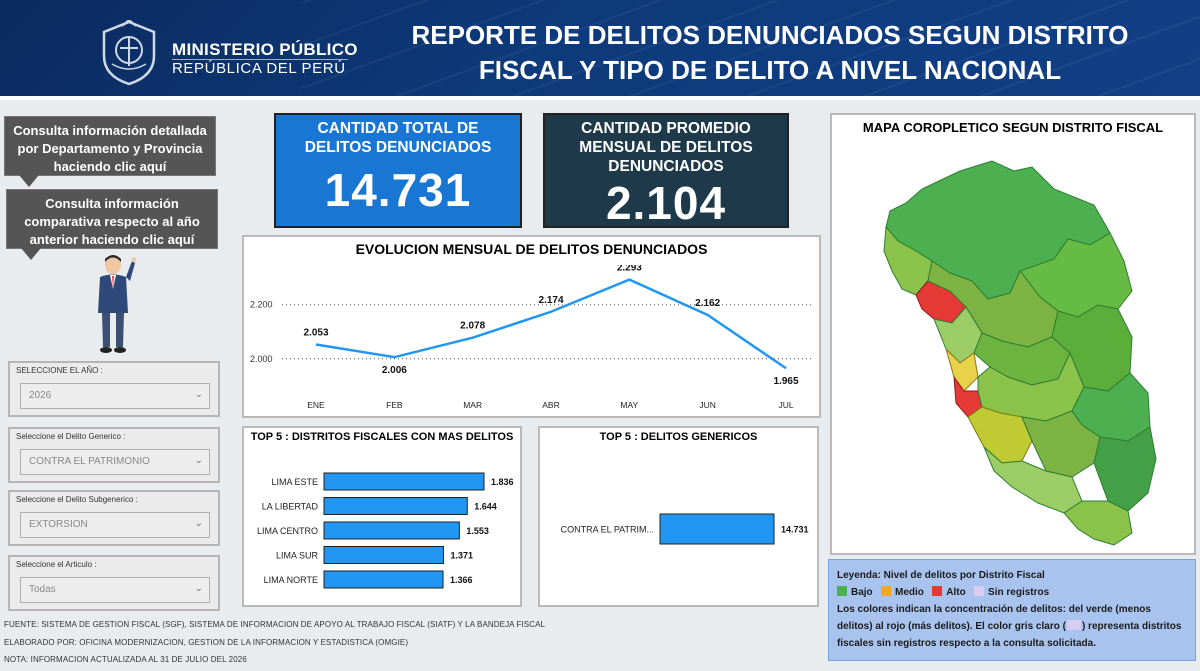 This screenshot has height=671, width=1200. I want to click on x-tick-label: JUN, so click(707, 405).